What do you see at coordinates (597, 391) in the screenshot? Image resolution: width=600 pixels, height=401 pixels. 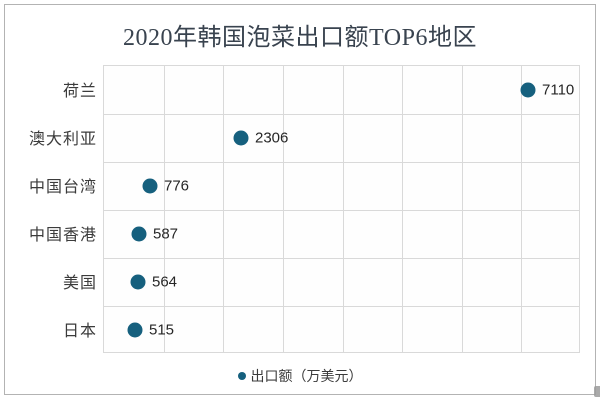 I see `corner-watermark` at bounding box center [597, 391].